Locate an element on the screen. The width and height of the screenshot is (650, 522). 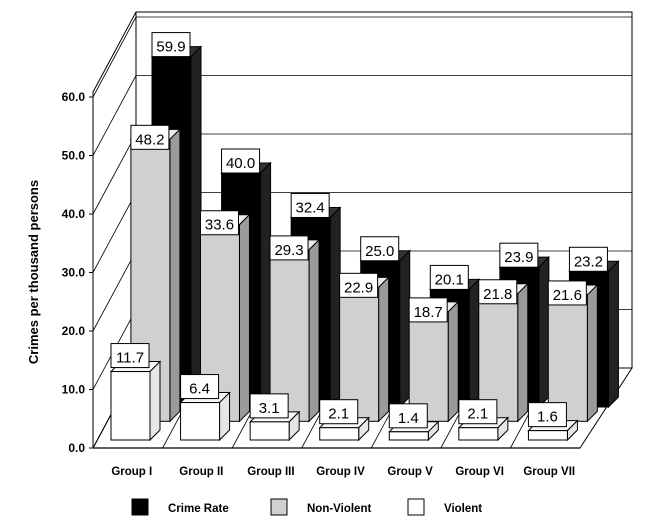
data-label-text: 22.9 is located at coordinates (358, 287).